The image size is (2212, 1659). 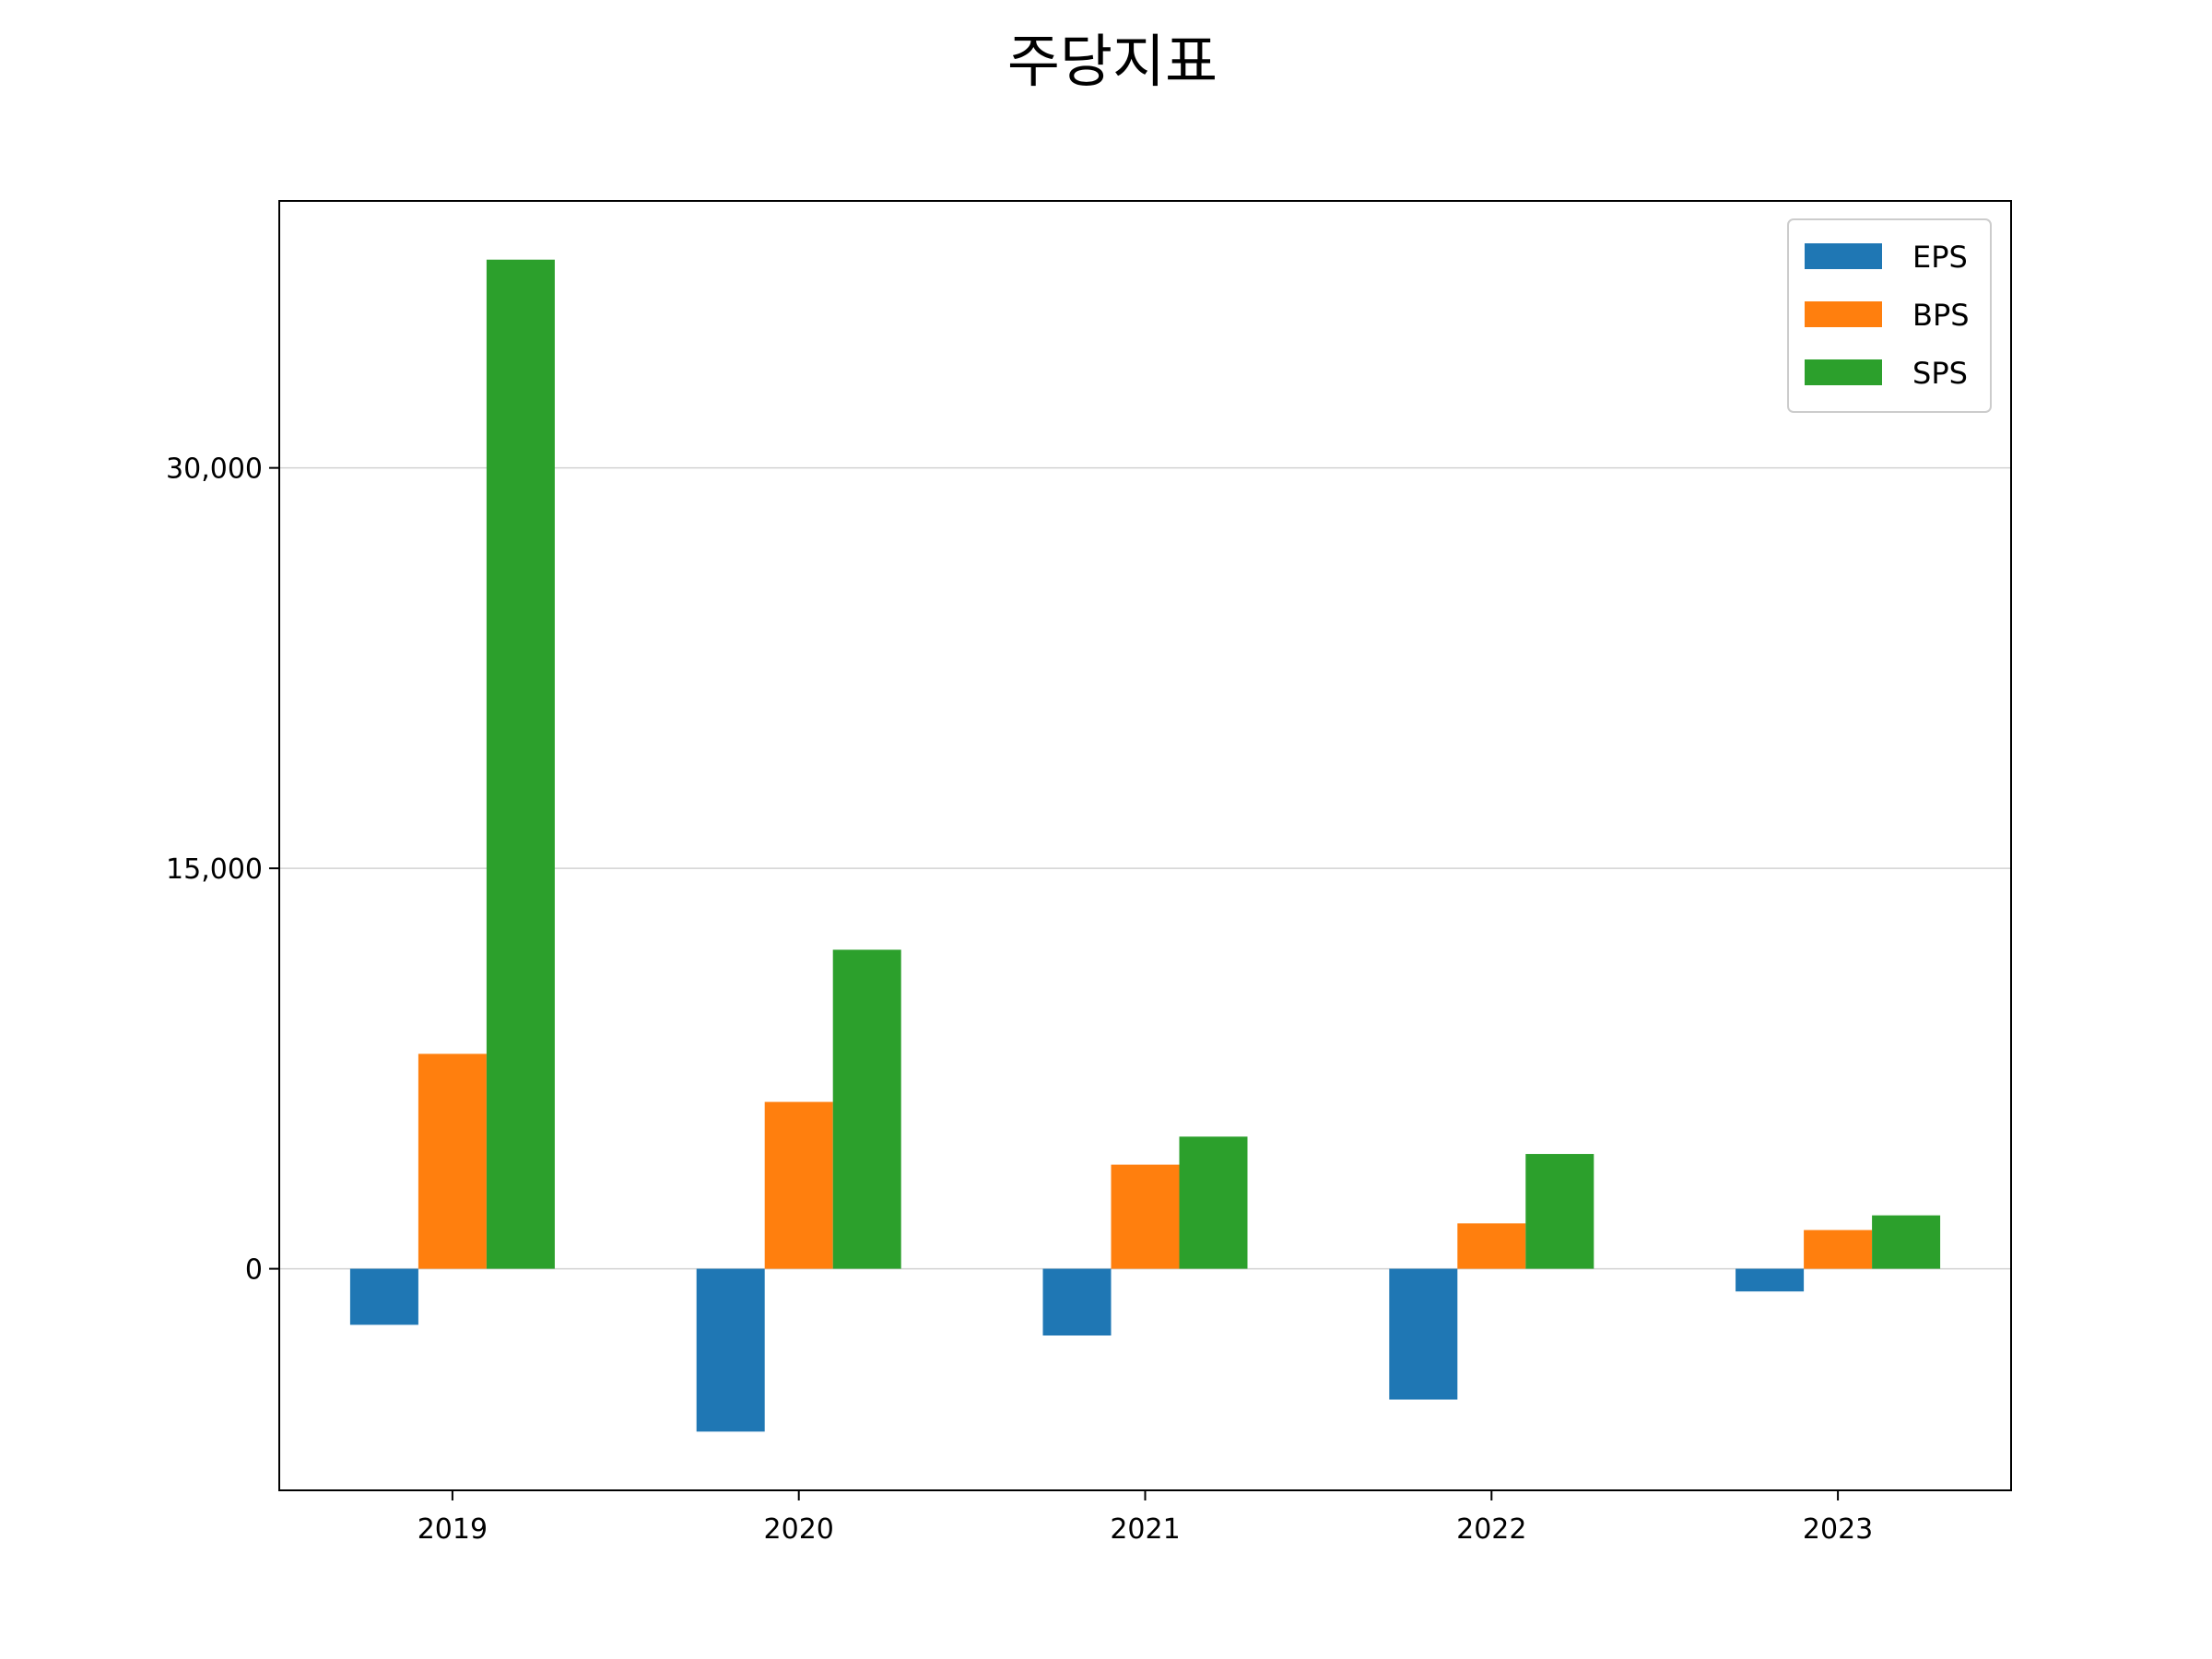 What do you see at coordinates (1213, 1202) in the screenshot?
I see `bar-sps-2021` at bounding box center [1213, 1202].